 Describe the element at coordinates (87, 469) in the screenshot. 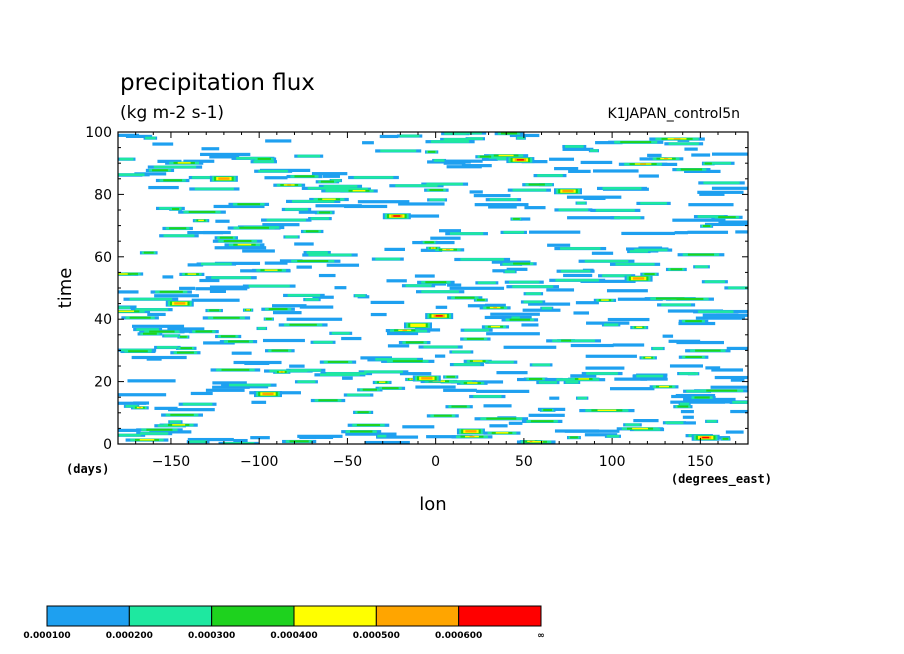

I see `y-unit-label: (days)` at that location.